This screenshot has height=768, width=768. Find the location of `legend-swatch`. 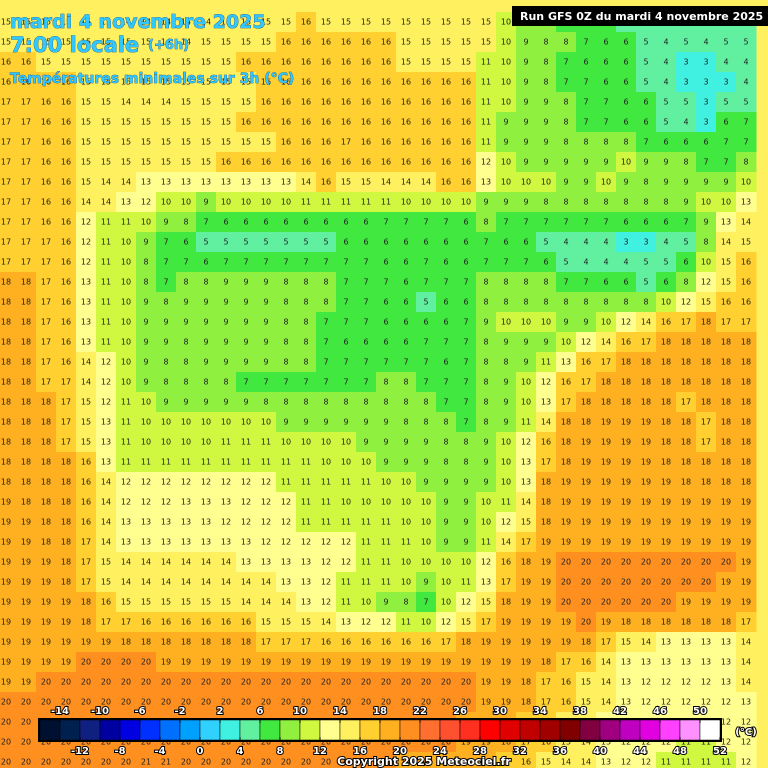

legend-swatch is located at coordinates (270, 730).